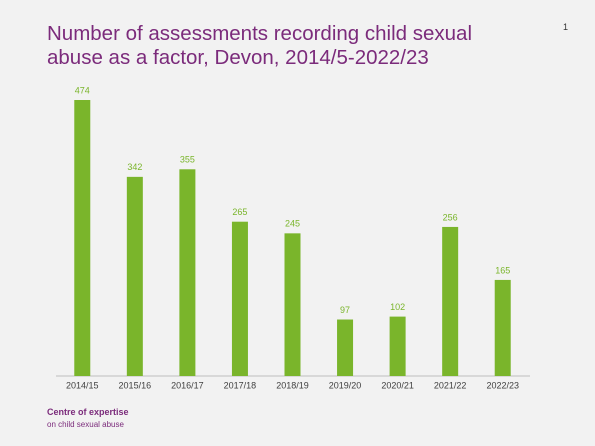 Image resolution: width=595 pixels, height=446 pixels. Describe the element at coordinates (240, 385) in the screenshot. I see `x-tick-label: 2017/18` at that location.